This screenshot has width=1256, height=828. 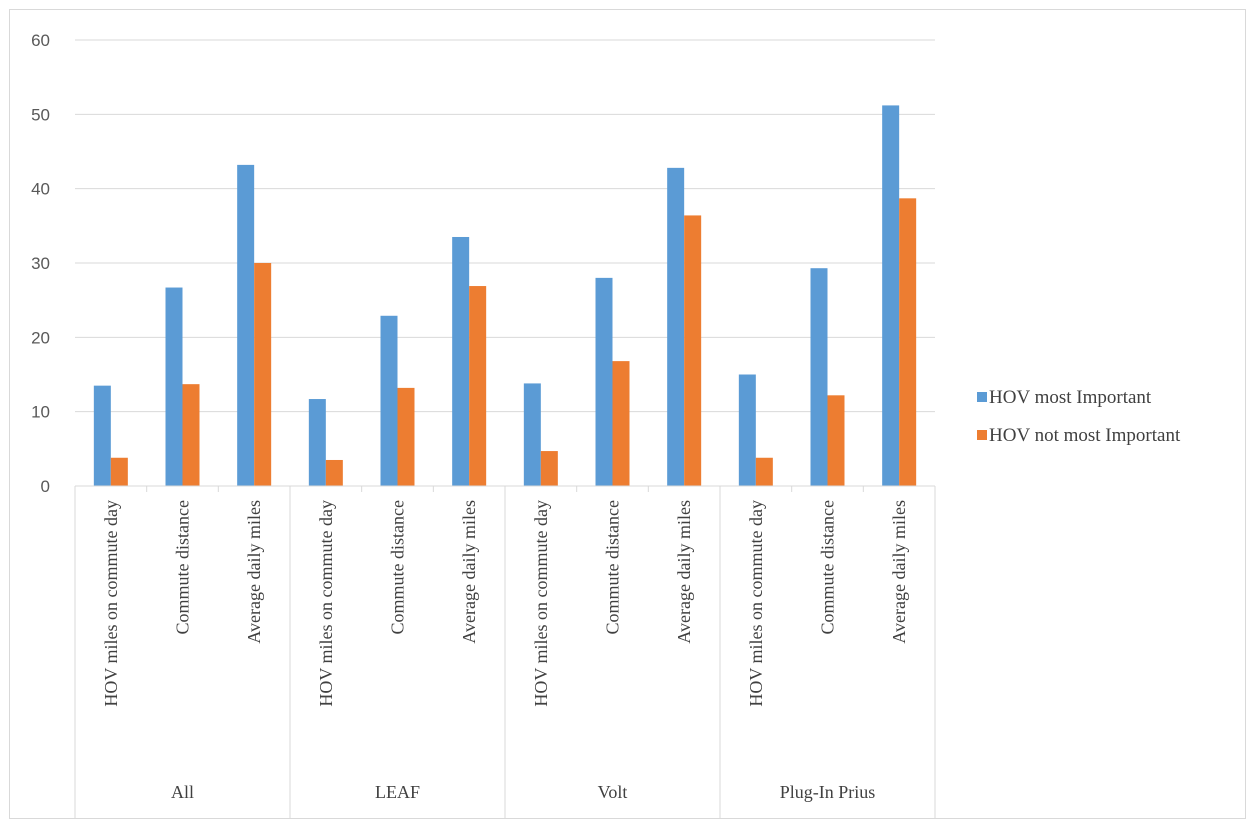 What do you see at coordinates (613, 792) in the screenshot?
I see `group-label: Volt` at bounding box center [613, 792].